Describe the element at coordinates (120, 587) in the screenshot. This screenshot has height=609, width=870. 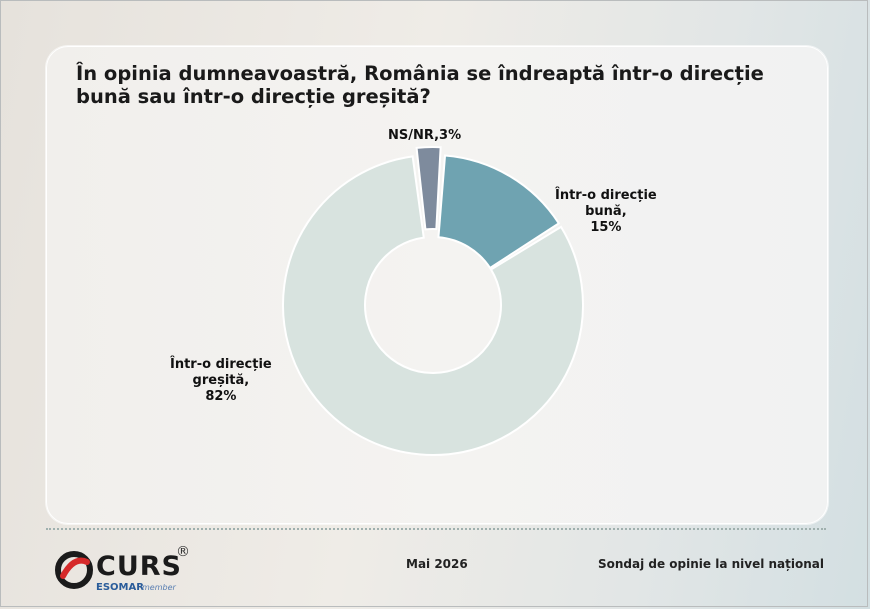
I see `logo-esomar: ESOMAR` at that location.